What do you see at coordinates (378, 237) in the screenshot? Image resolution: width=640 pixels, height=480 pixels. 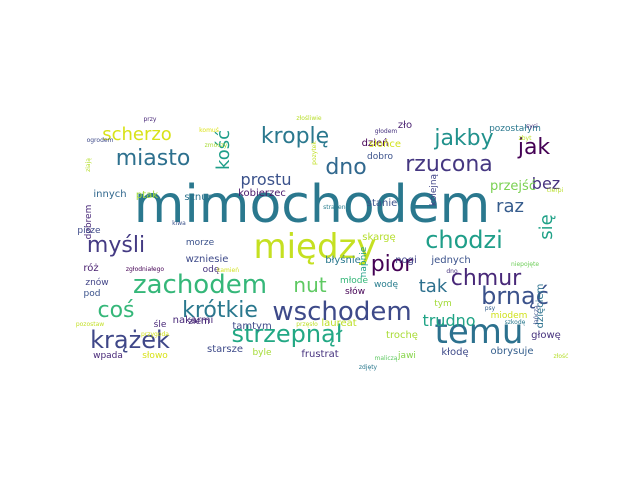 I see `cloud-word: skargę` at bounding box center [378, 237].